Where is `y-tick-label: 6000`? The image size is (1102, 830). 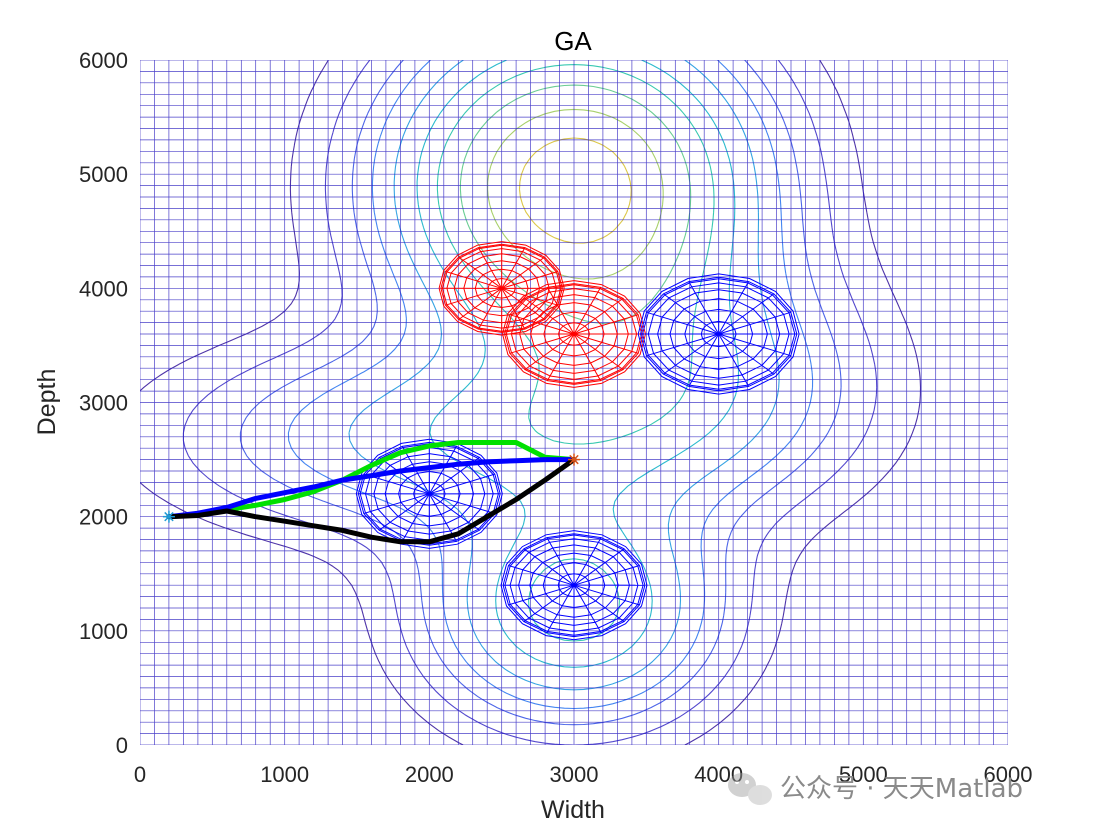 y-tick-label: 6000 is located at coordinates (103, 60).